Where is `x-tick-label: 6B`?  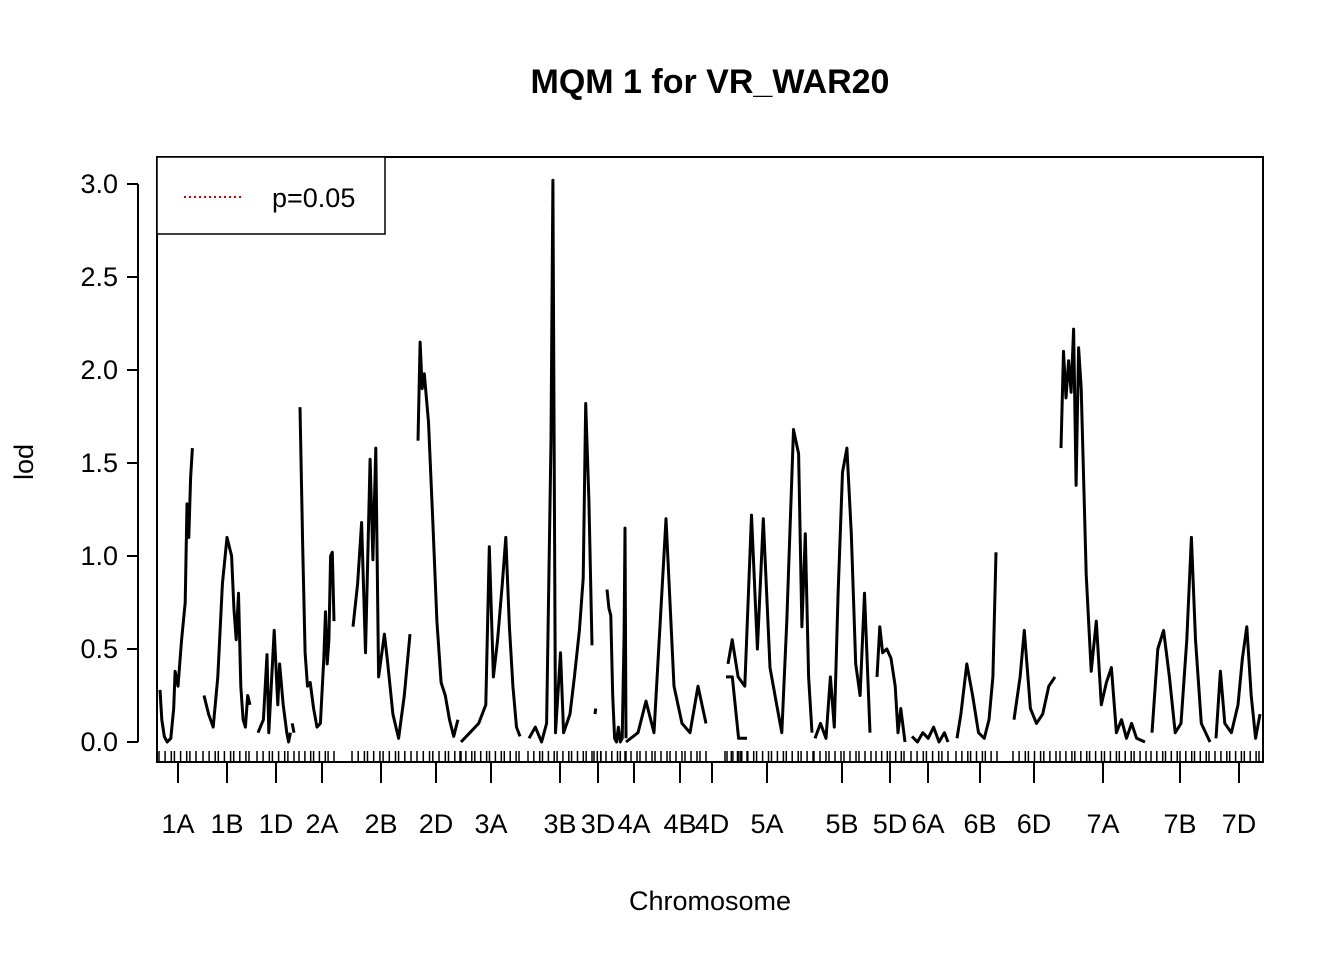
x-tick-label: 6B is located at coordinates (979, 824).